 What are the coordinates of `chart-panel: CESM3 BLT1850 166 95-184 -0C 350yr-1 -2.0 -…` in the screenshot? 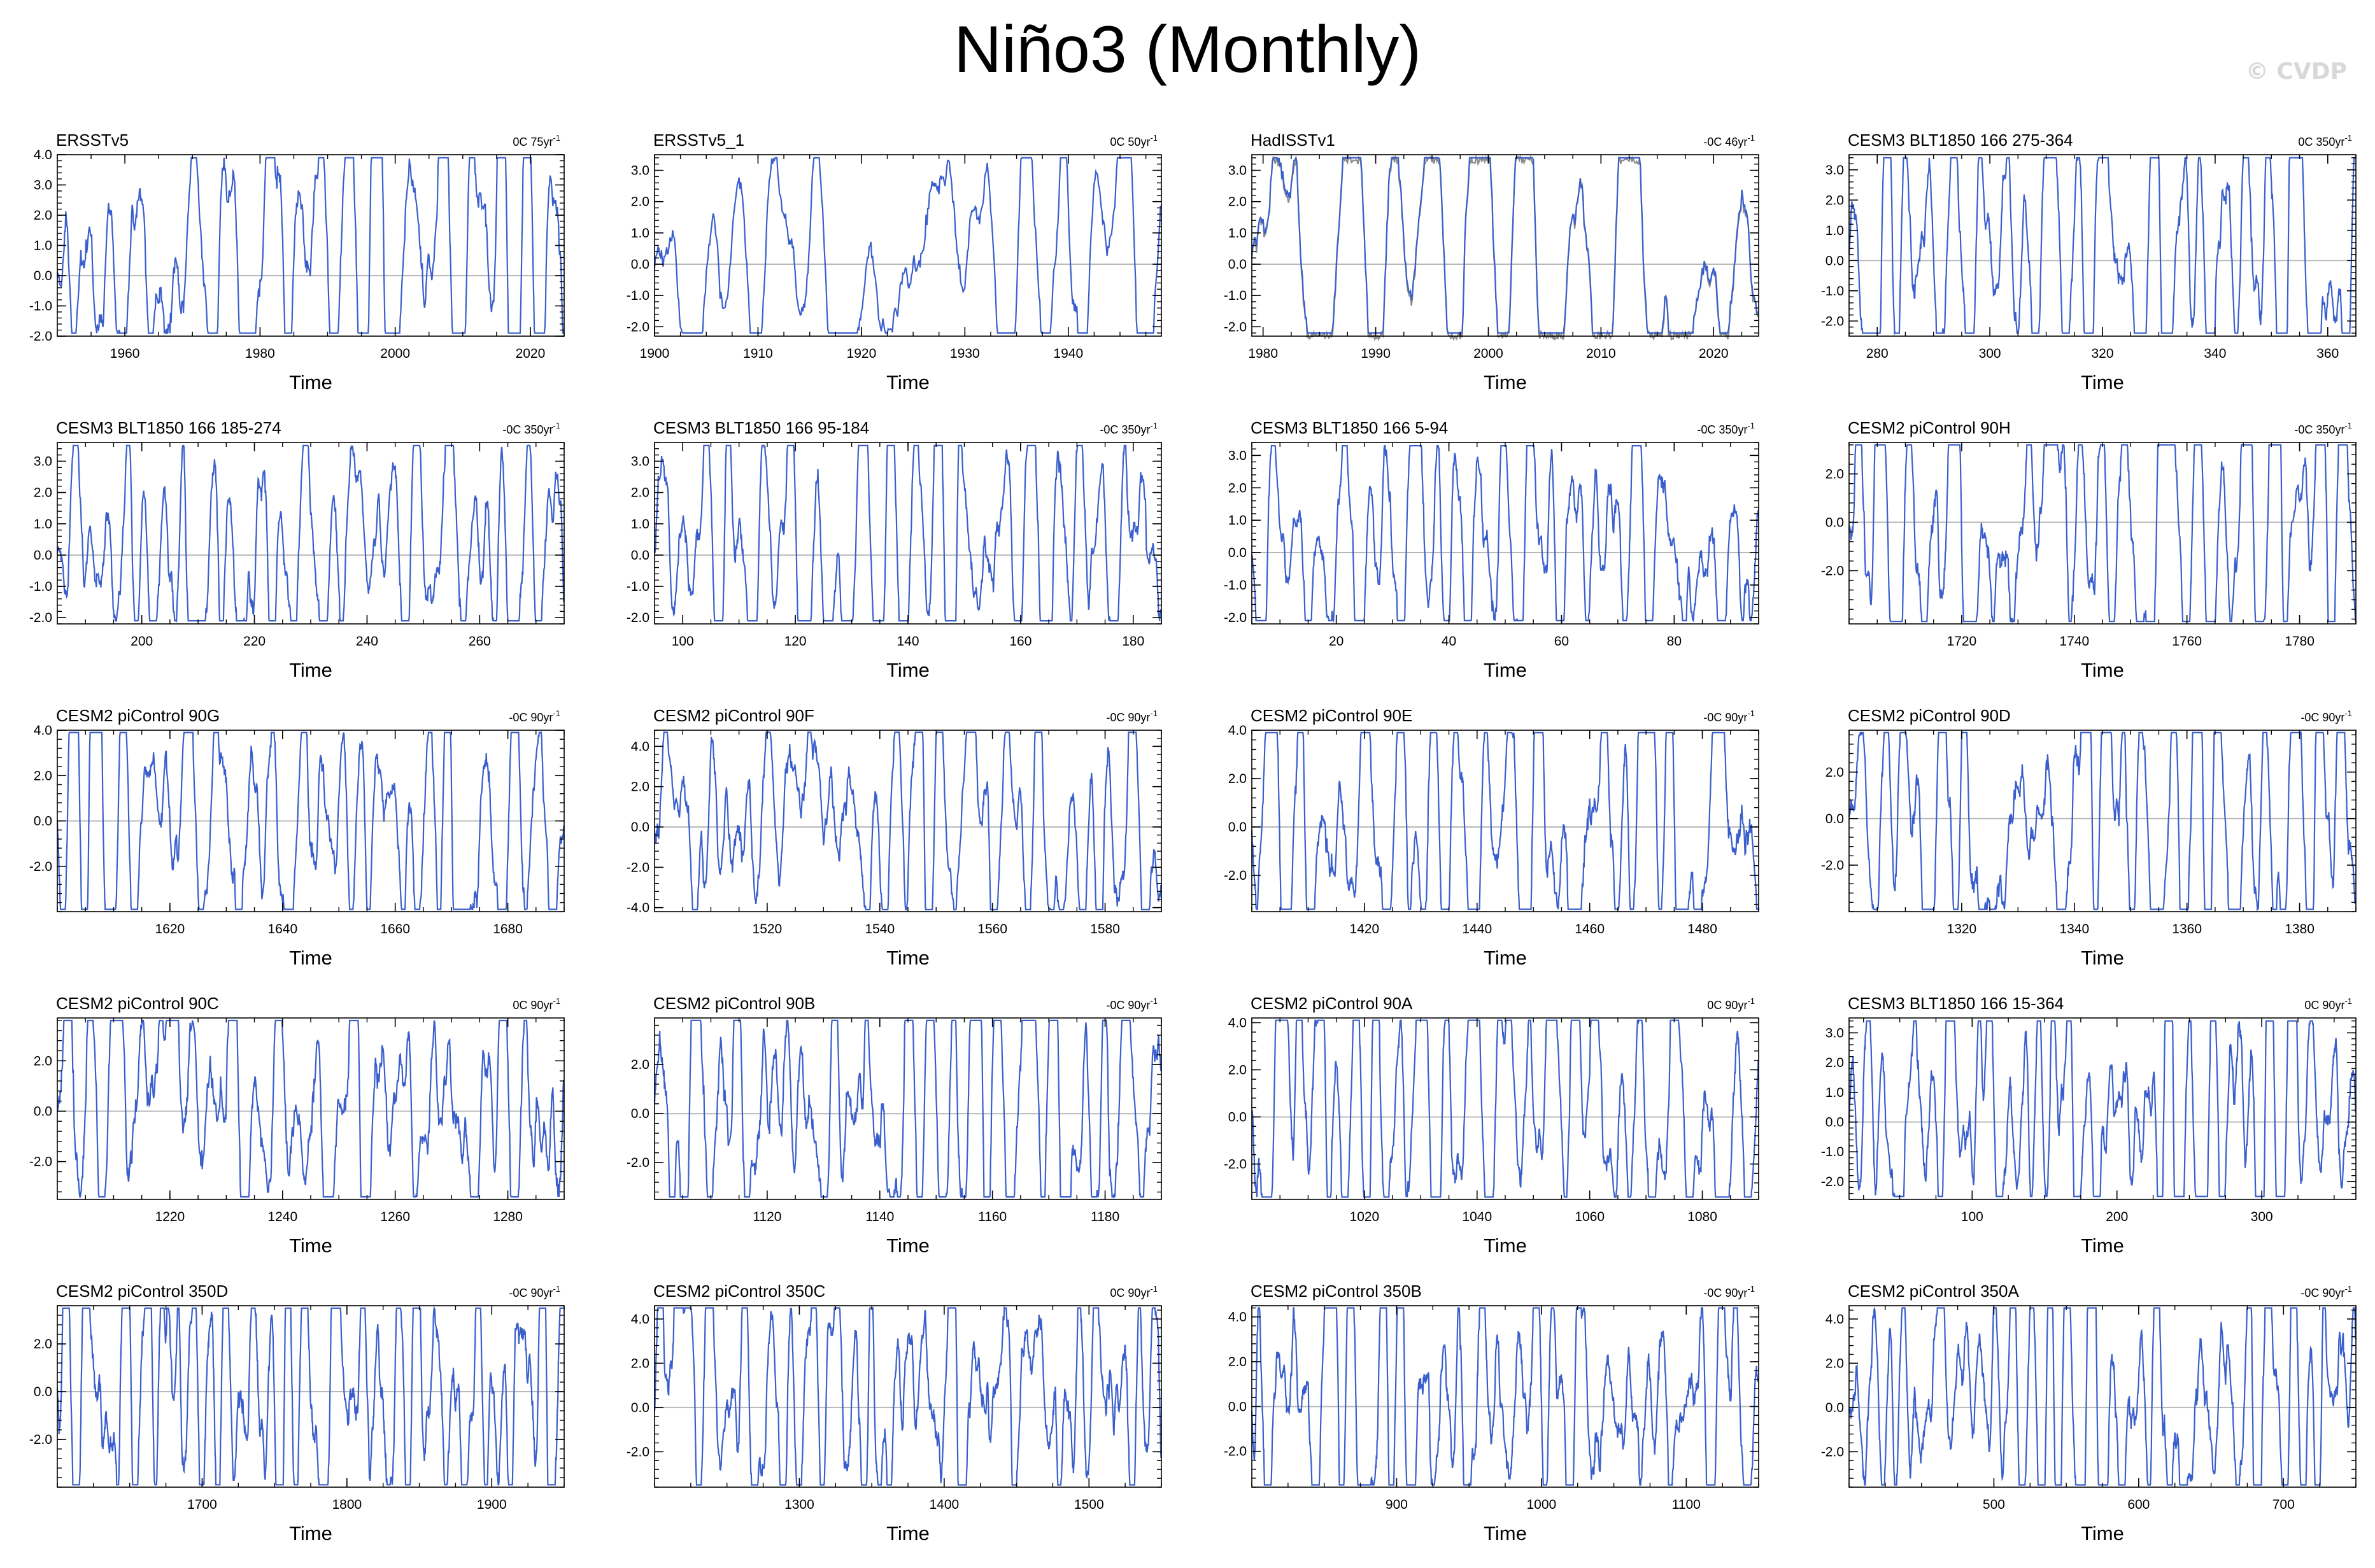 It's located at (895, 549).